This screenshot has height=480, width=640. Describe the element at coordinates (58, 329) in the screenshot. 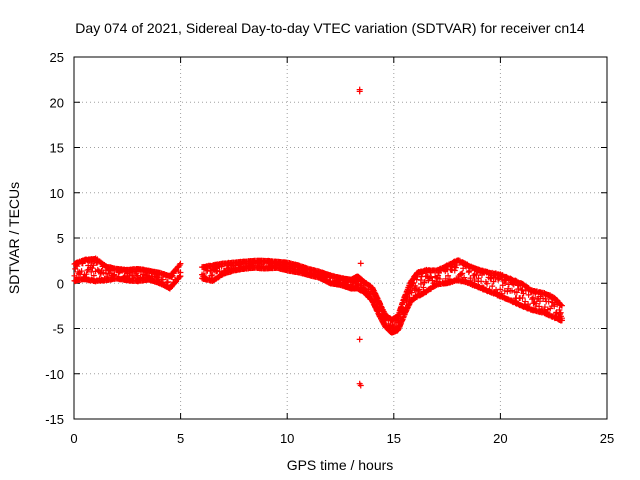

I see `y-tick-label: -5` at that location.